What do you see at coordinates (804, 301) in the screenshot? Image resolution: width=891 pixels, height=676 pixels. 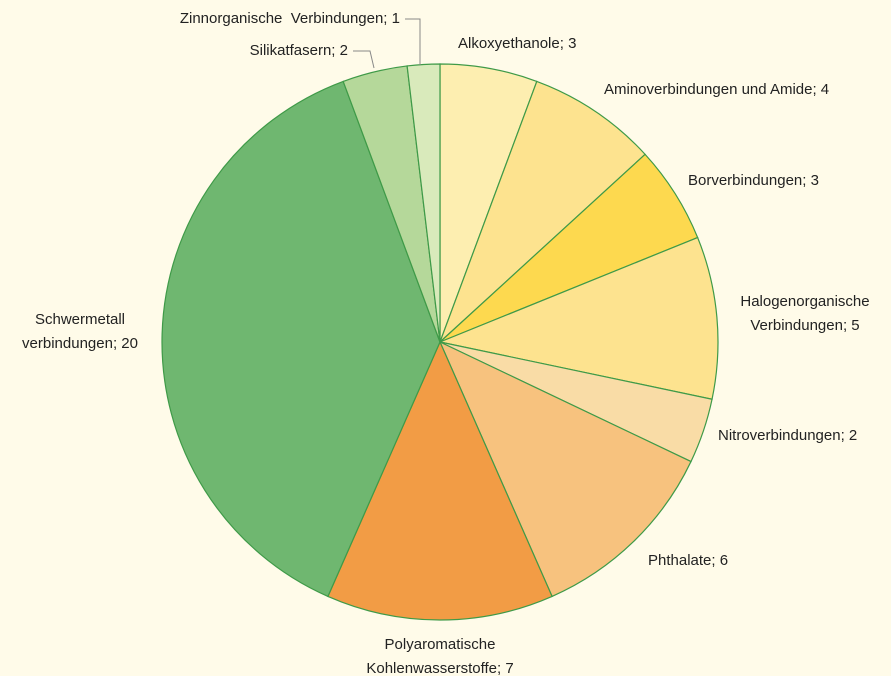 I see `slice-label: Halogenorganische` at bounding box center [804, 301].